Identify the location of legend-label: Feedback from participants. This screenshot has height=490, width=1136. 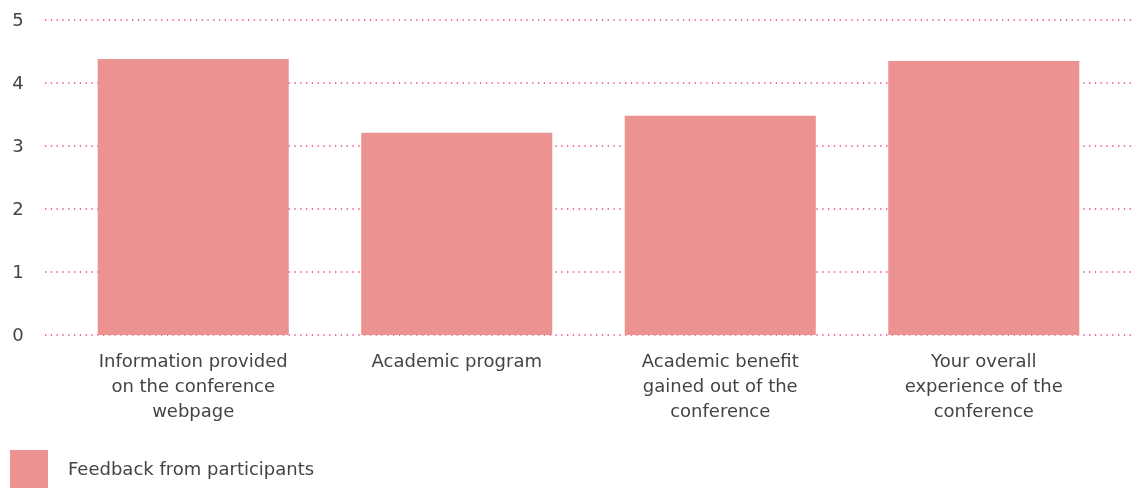
(191, 469).